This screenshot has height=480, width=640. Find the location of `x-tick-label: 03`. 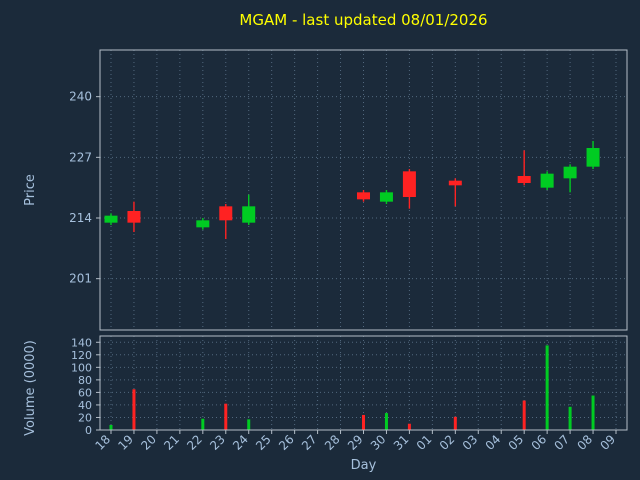

x-tick-label: 03 is located at coordinates (470, 442).